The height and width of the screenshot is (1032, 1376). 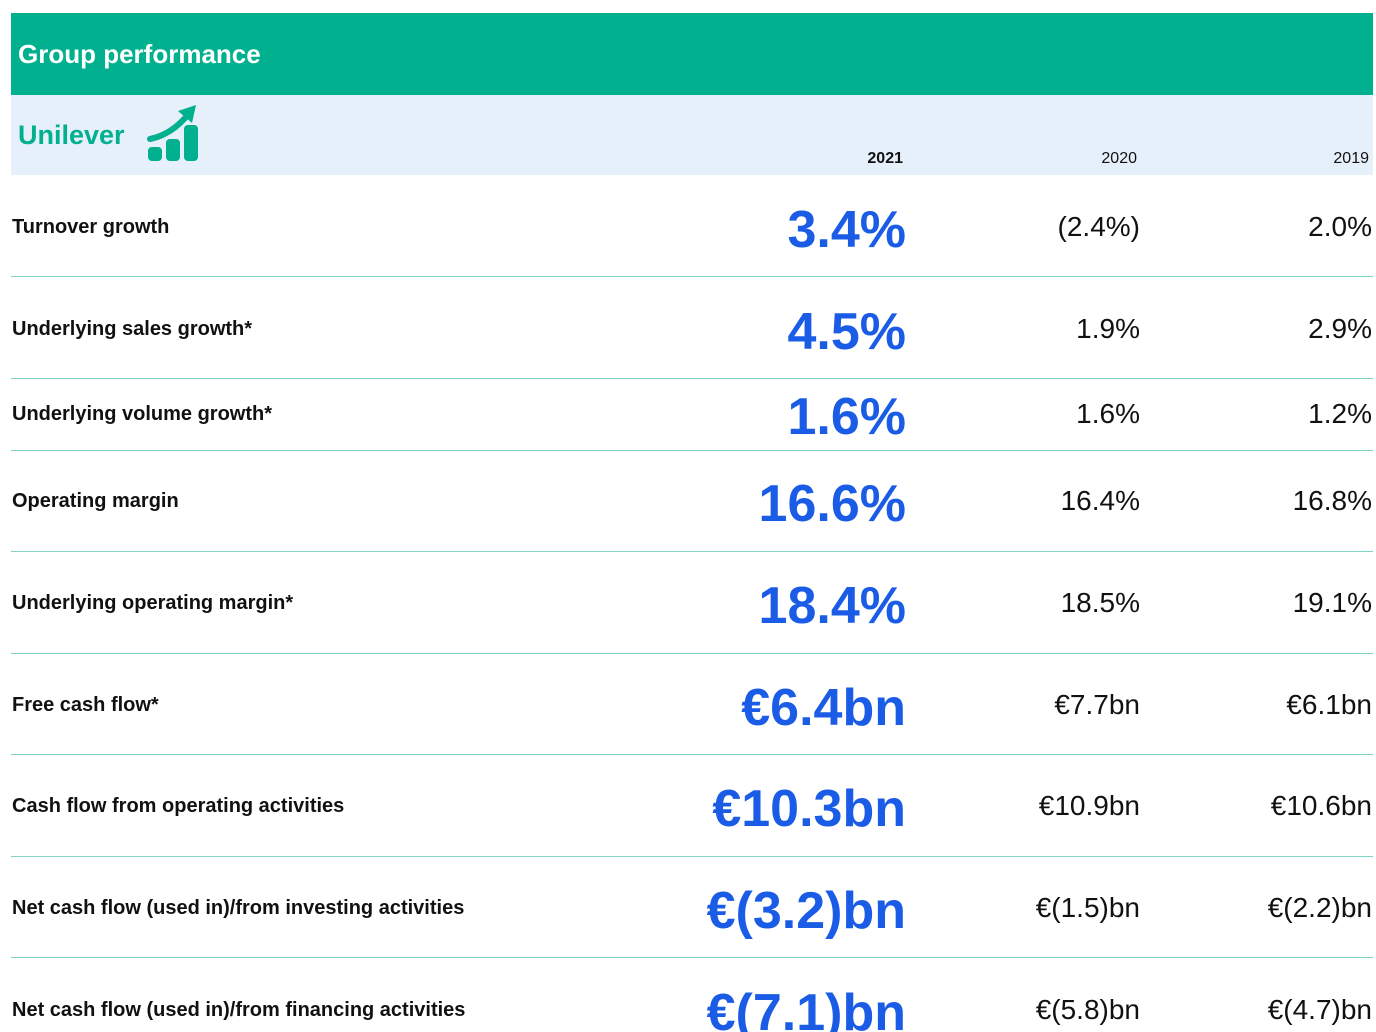 What do you see at coordinates (806, 1008) in the screenshot?
I see `highlight-value: €(7.1)bn` at bounding box center [806, 1008].